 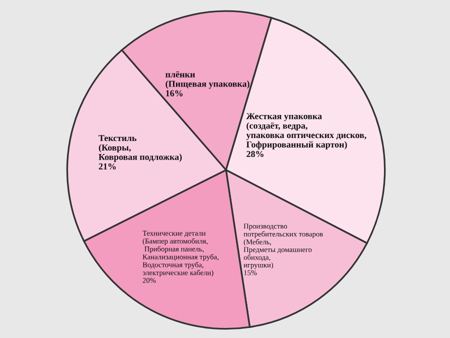 What do you see at coordinates (174, 93) in the screenshot?
I see `data-label: 16%` at bounding box center [174, 93].